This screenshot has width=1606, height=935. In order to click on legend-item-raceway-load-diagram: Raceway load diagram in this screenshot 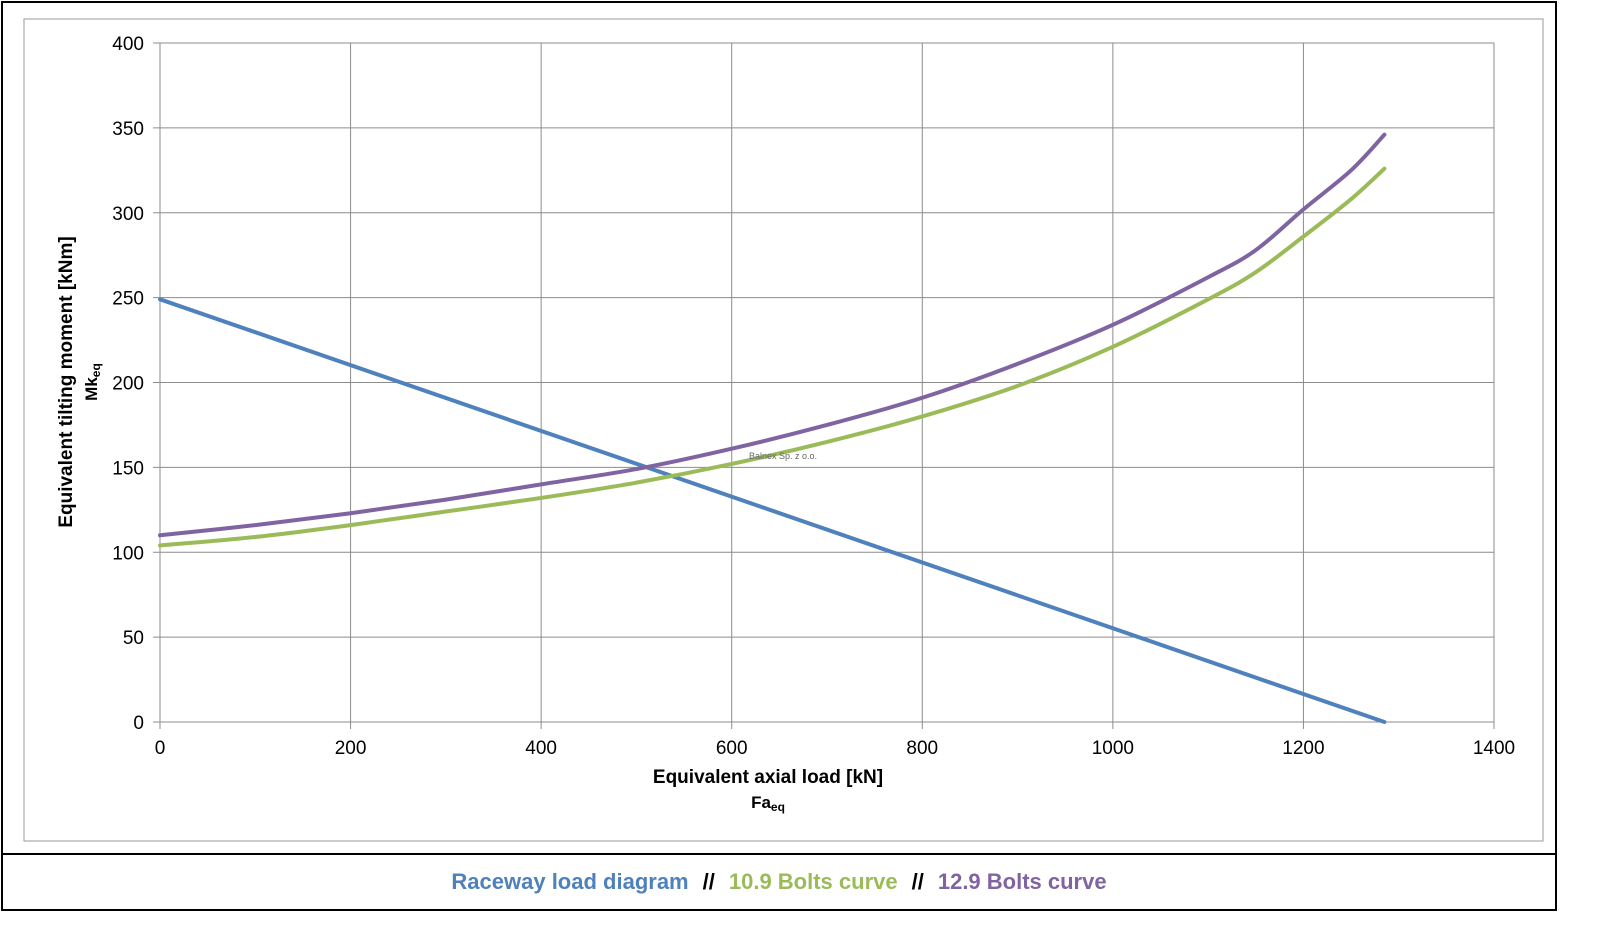, I will do `click(570, 881)`.